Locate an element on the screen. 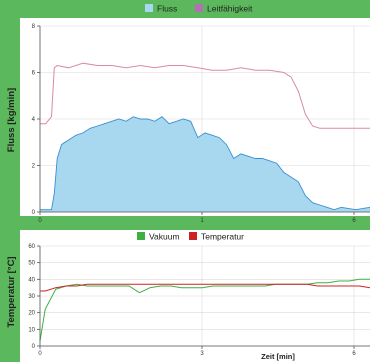  lower-ytick-label-3: 30 is located at coordinates (31, 297).